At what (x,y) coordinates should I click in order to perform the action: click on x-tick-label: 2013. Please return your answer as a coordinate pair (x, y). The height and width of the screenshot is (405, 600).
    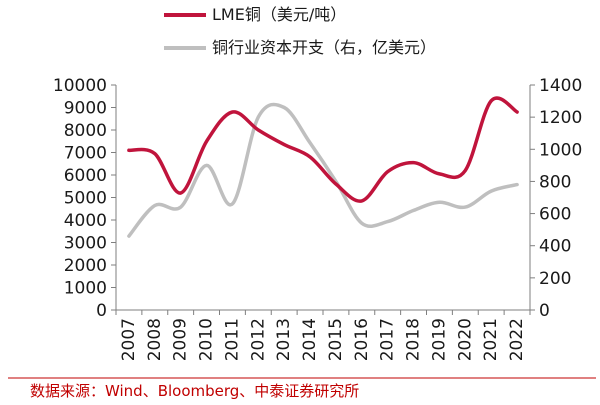
    Looking at the image, I should click on (284, 339).